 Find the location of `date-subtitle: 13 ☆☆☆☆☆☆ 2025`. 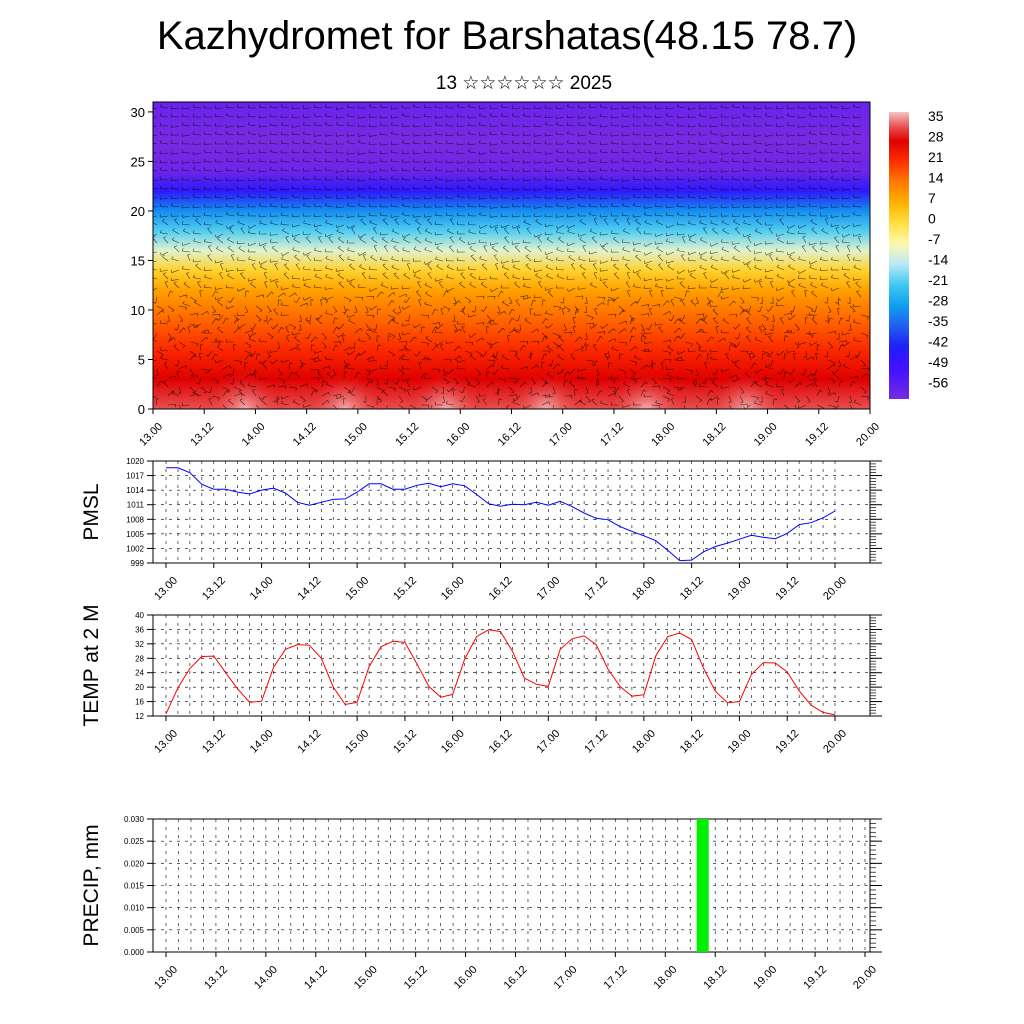

date-subtitle: 13 ☆☆☆☆☆☆ 2025 is located at coordinates (524, 83).